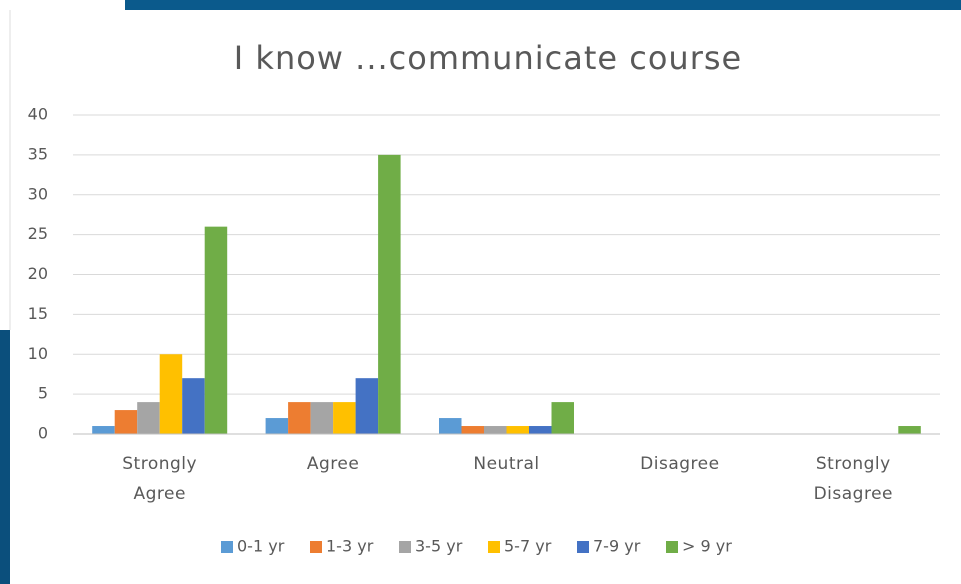  I want to click on y-tick-label: 5, so click(43, 393).